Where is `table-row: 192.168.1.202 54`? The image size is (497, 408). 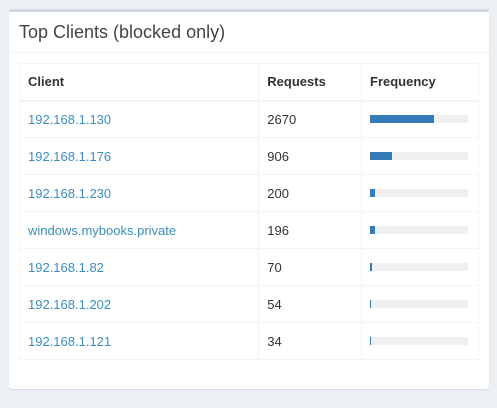
table-row: 192.168.1.202 54 is located at coordinates (248, 304).